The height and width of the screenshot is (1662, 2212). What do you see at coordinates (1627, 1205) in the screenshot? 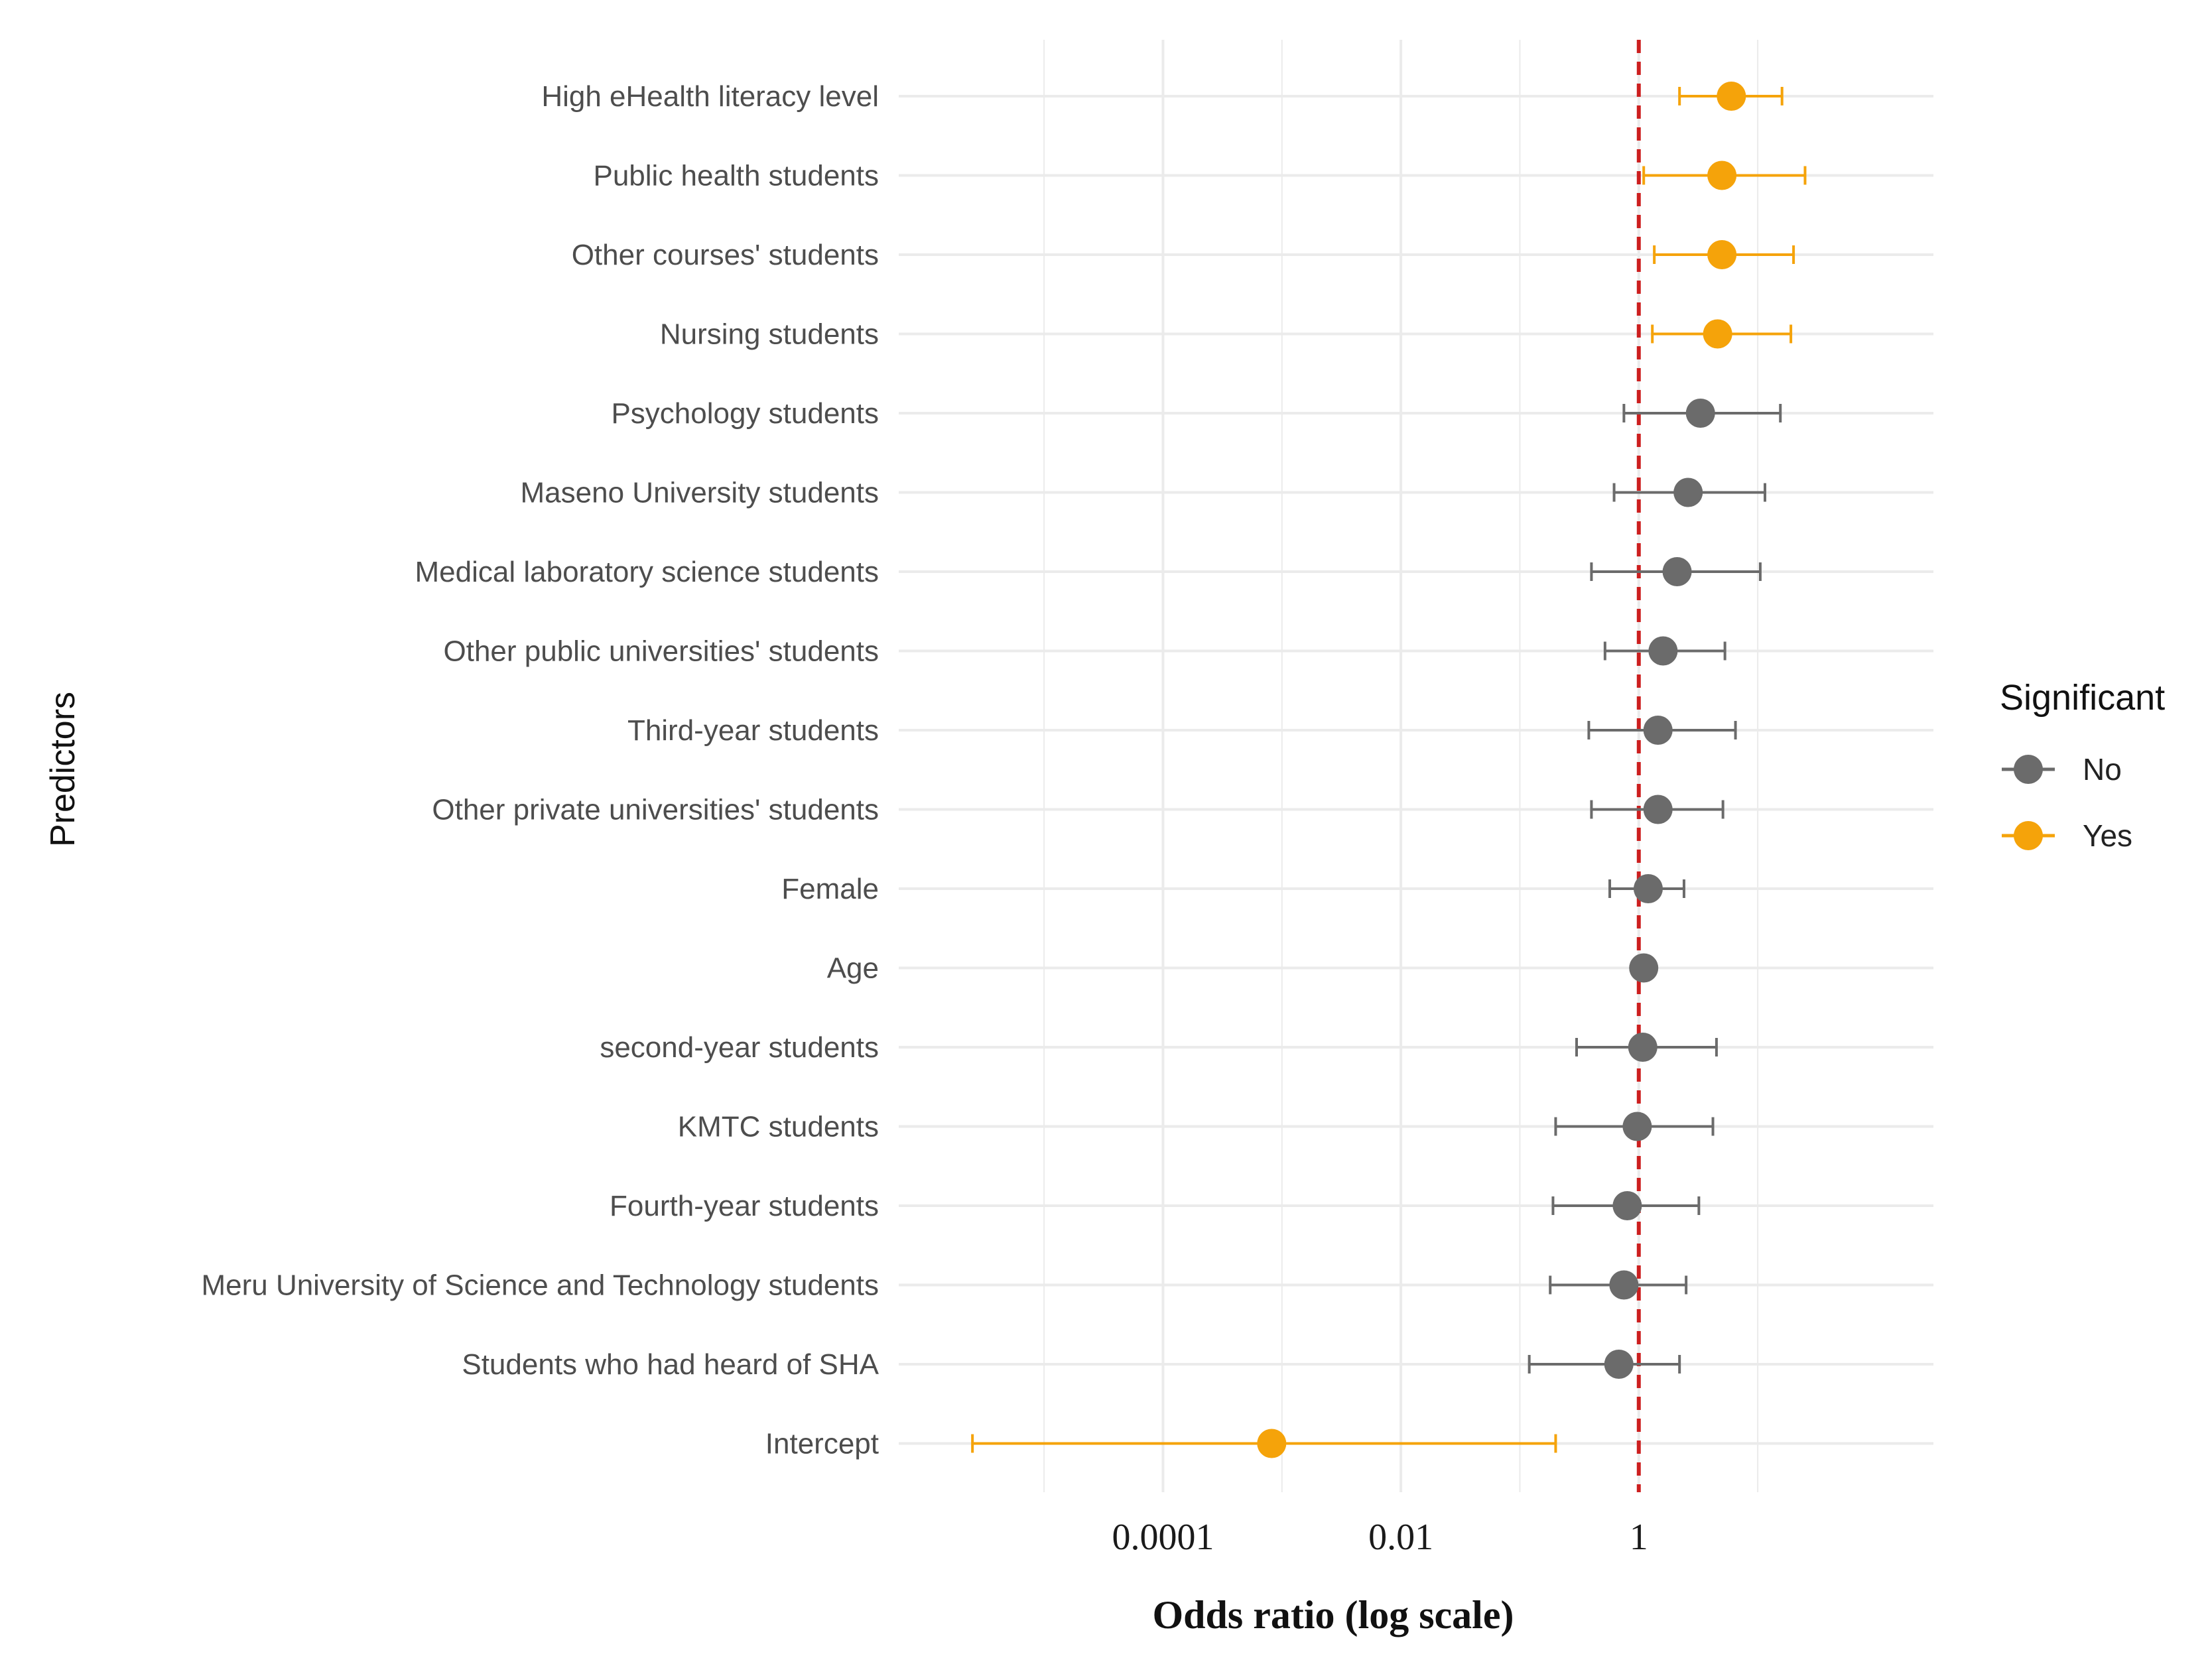
I see `estimate-point-fourth-year-students` at bounding box center [1627, 1205].